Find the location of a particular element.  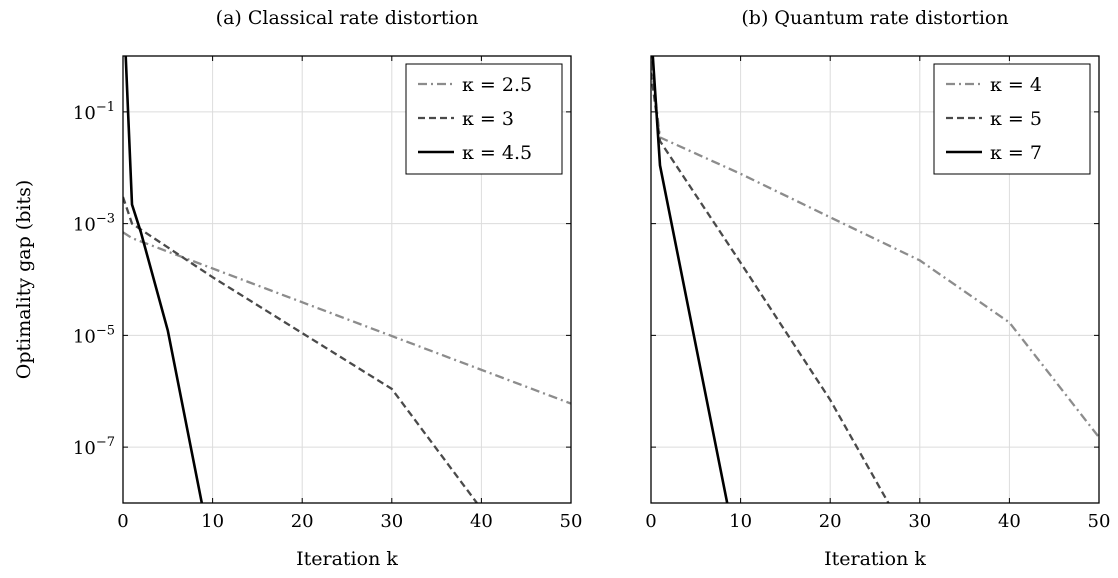

legend: κ = 4 κ = 5 κ = 7 is located at coordinates (1012, 119).